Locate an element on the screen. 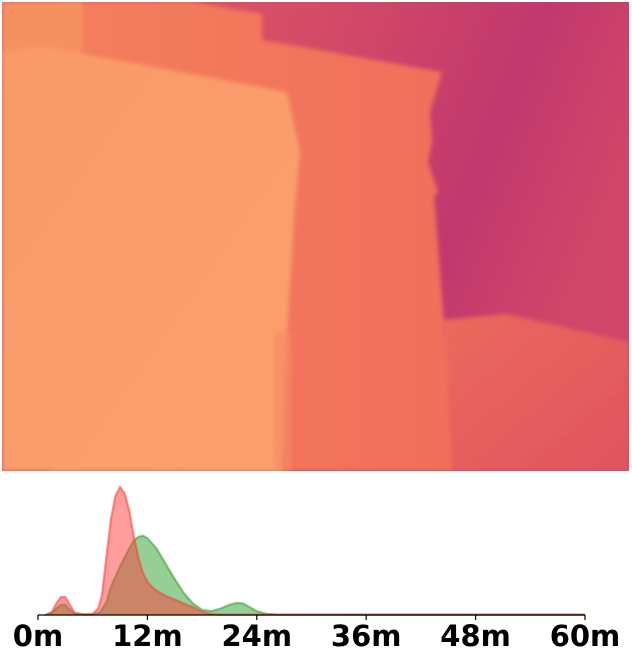  x-tick-label: 36m is located at coordinates (366, 636).